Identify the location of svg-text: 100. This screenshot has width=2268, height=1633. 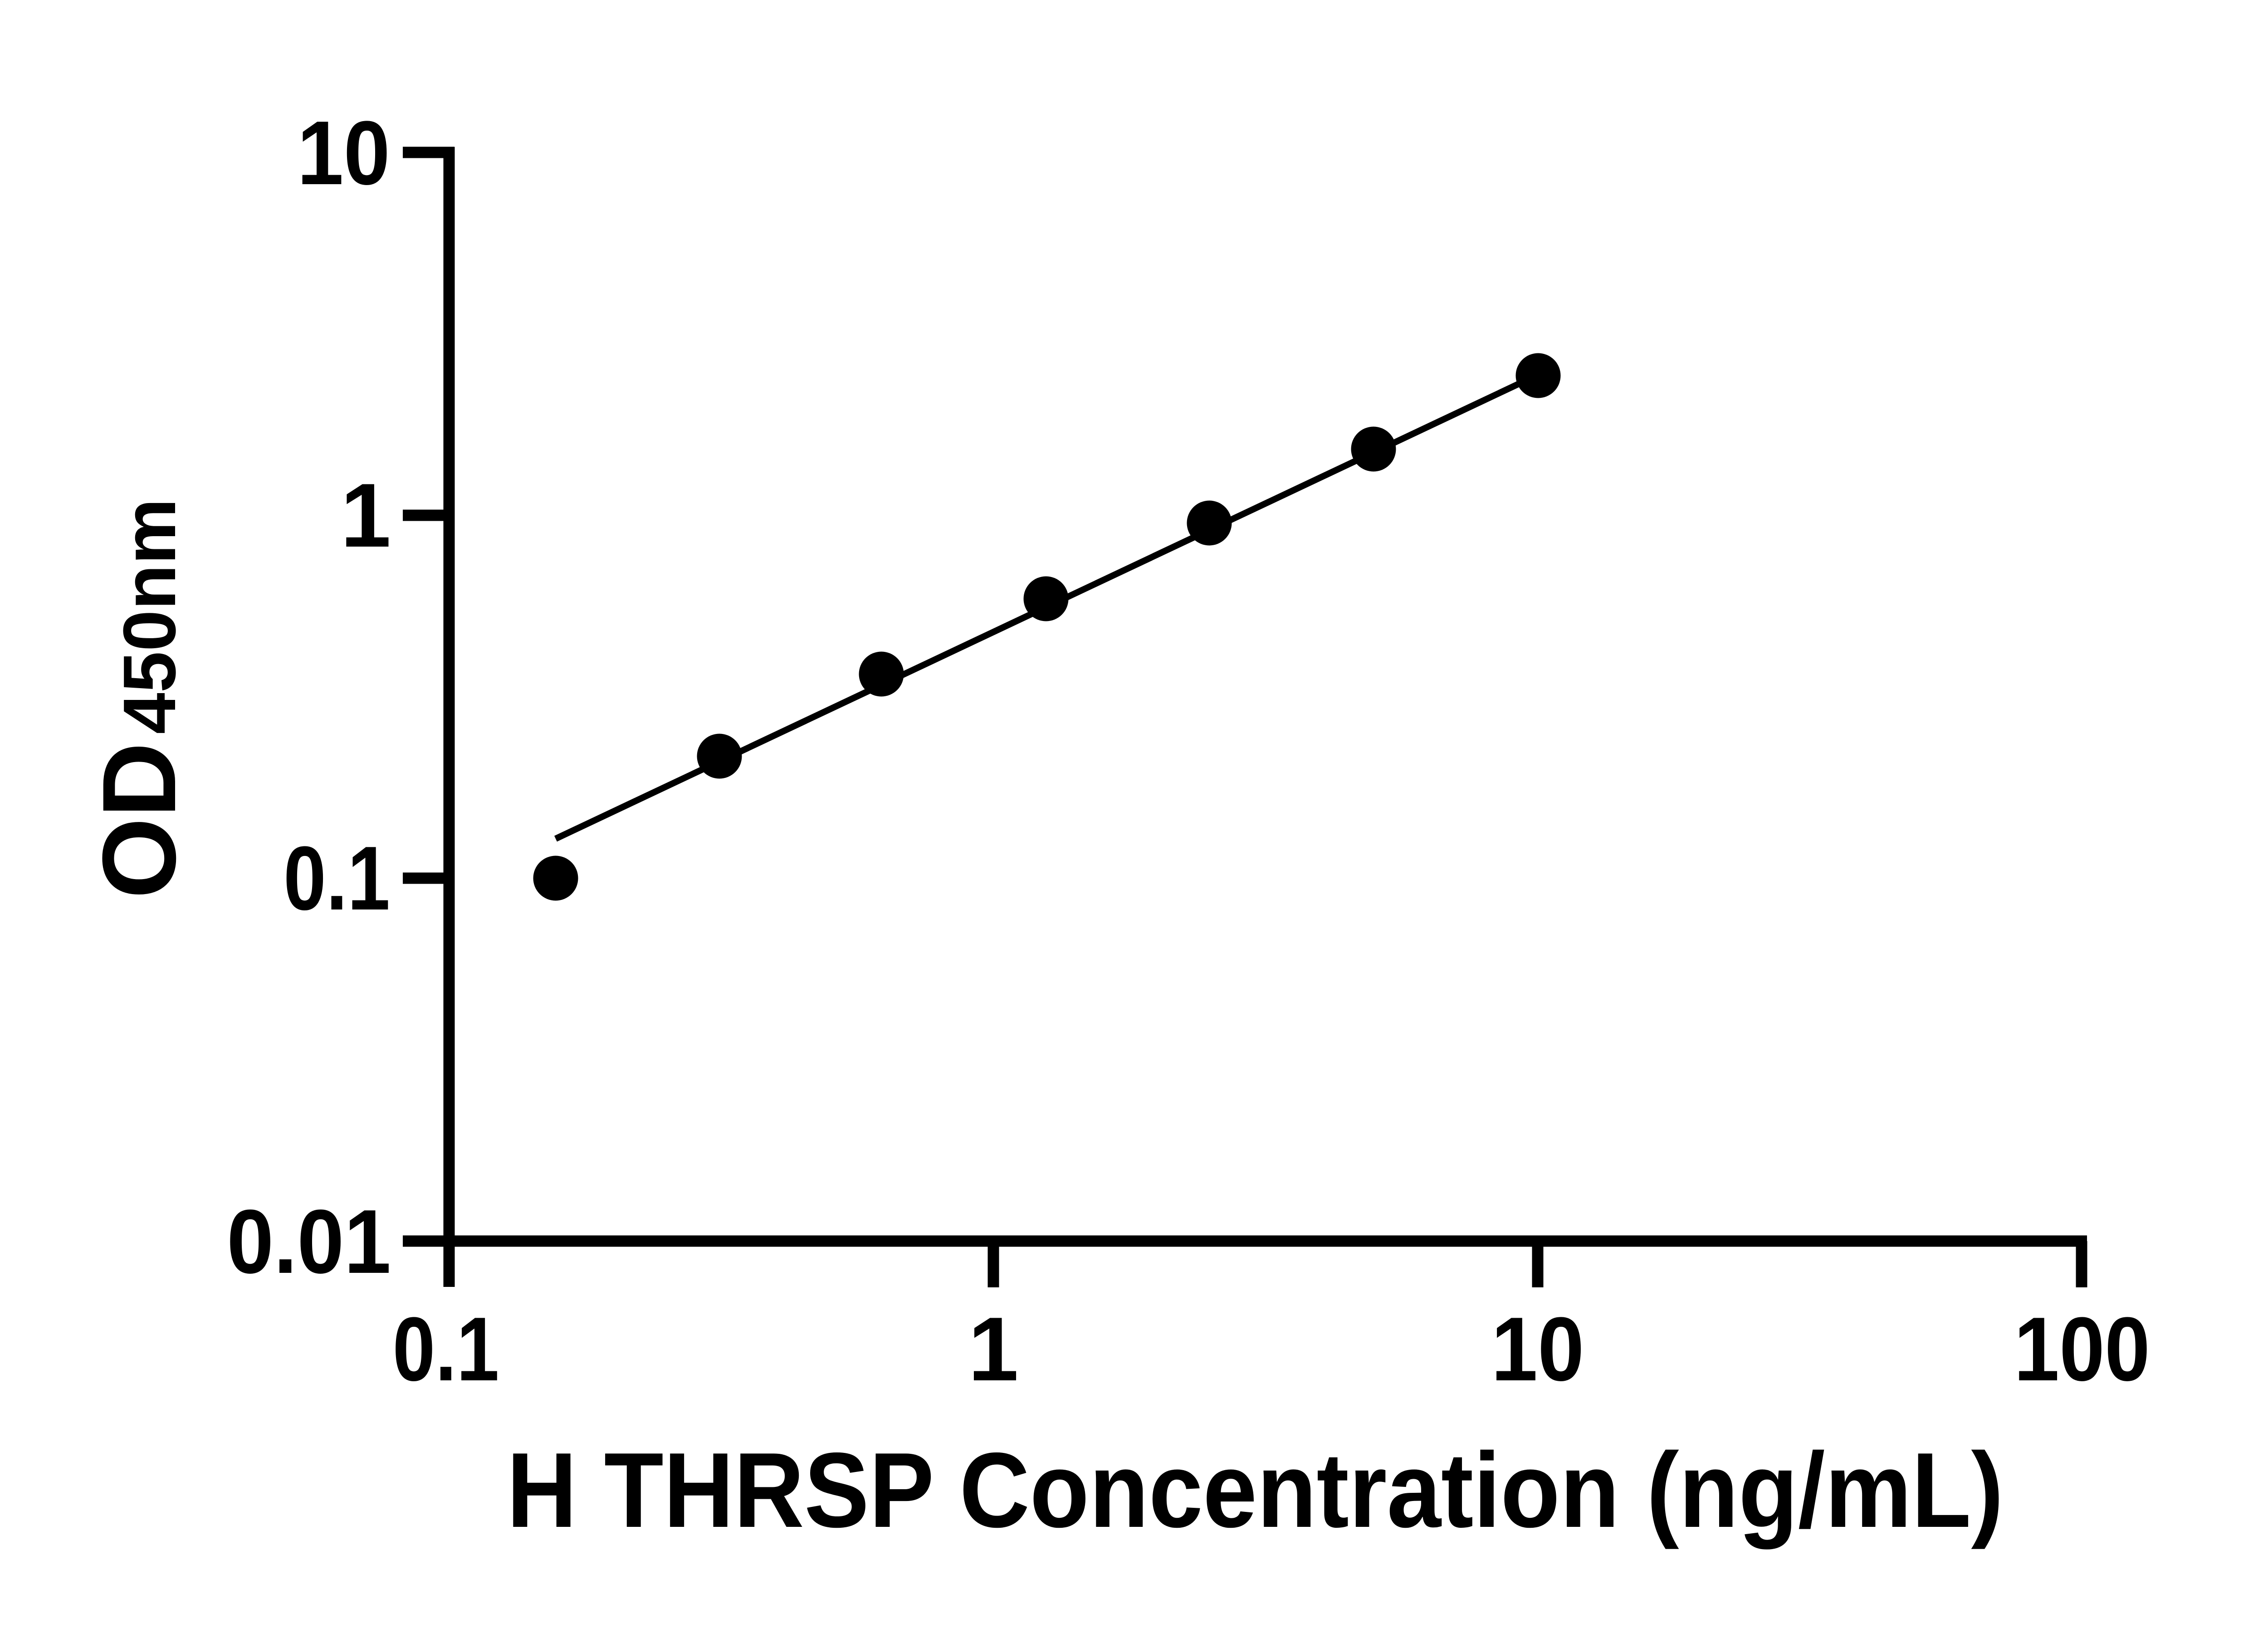
(2082, 1349).